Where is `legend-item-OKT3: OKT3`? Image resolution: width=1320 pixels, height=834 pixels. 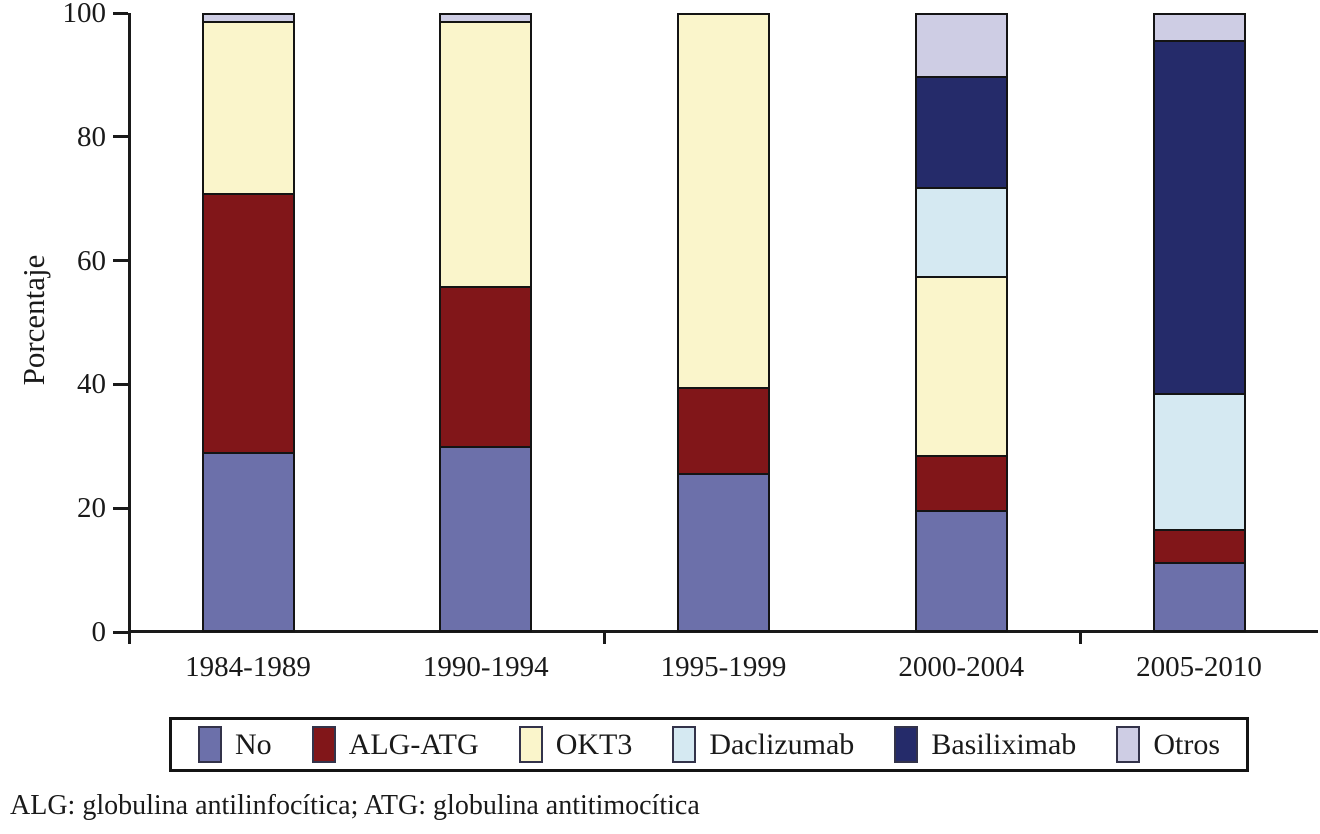
legend-item-OKT3: OKT3 is located at coordinates (575, 744).